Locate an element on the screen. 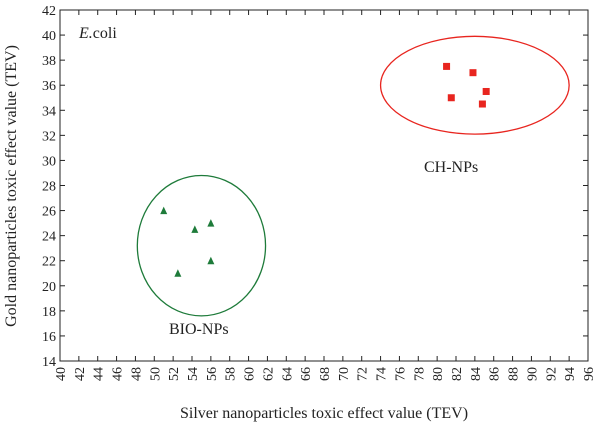  x-tick-label: 80 is located at coordinates (438, 374).